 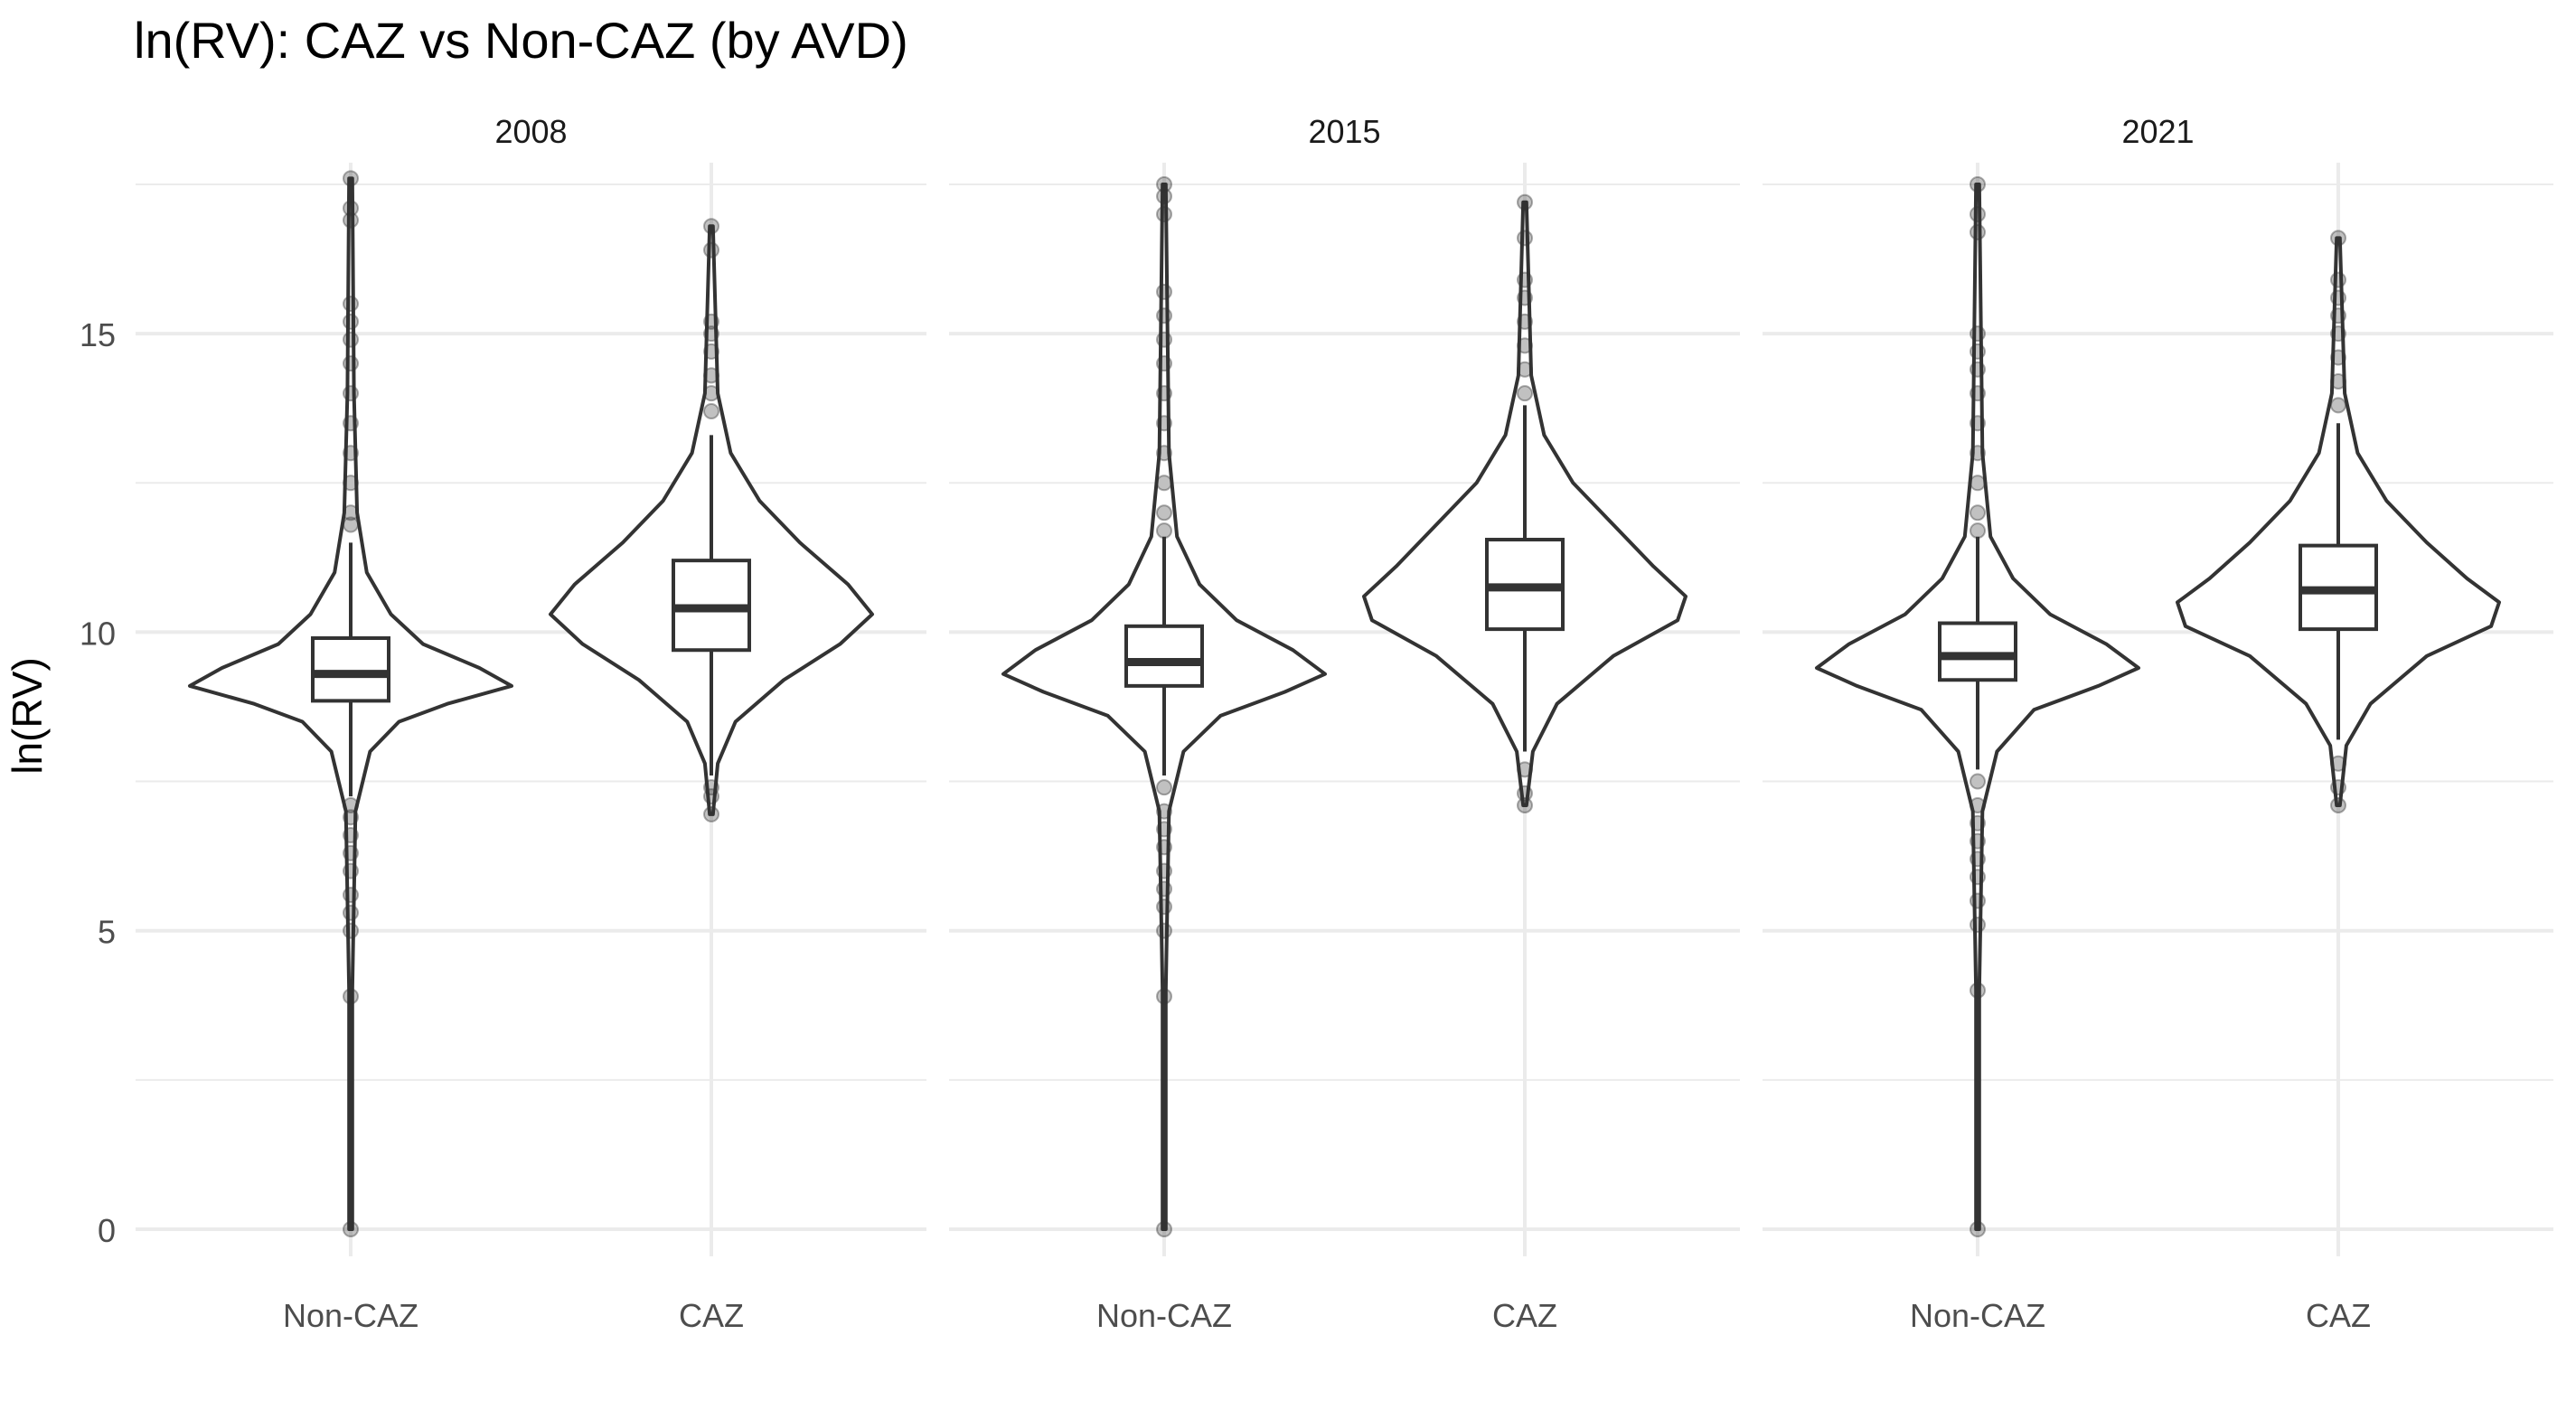 I want to click on y-tick-label: 5, so click(x=107, y=932).